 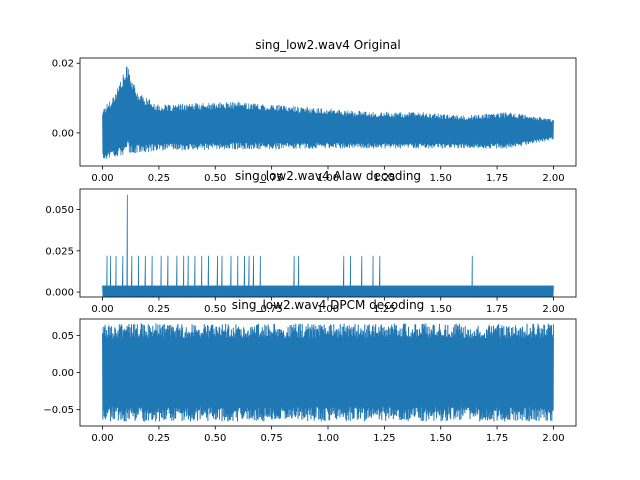 What do you see at coordinates (59, 251) in the screenshot?
I see `y-tick-label: 0.025` at bounding box center [59, 251].